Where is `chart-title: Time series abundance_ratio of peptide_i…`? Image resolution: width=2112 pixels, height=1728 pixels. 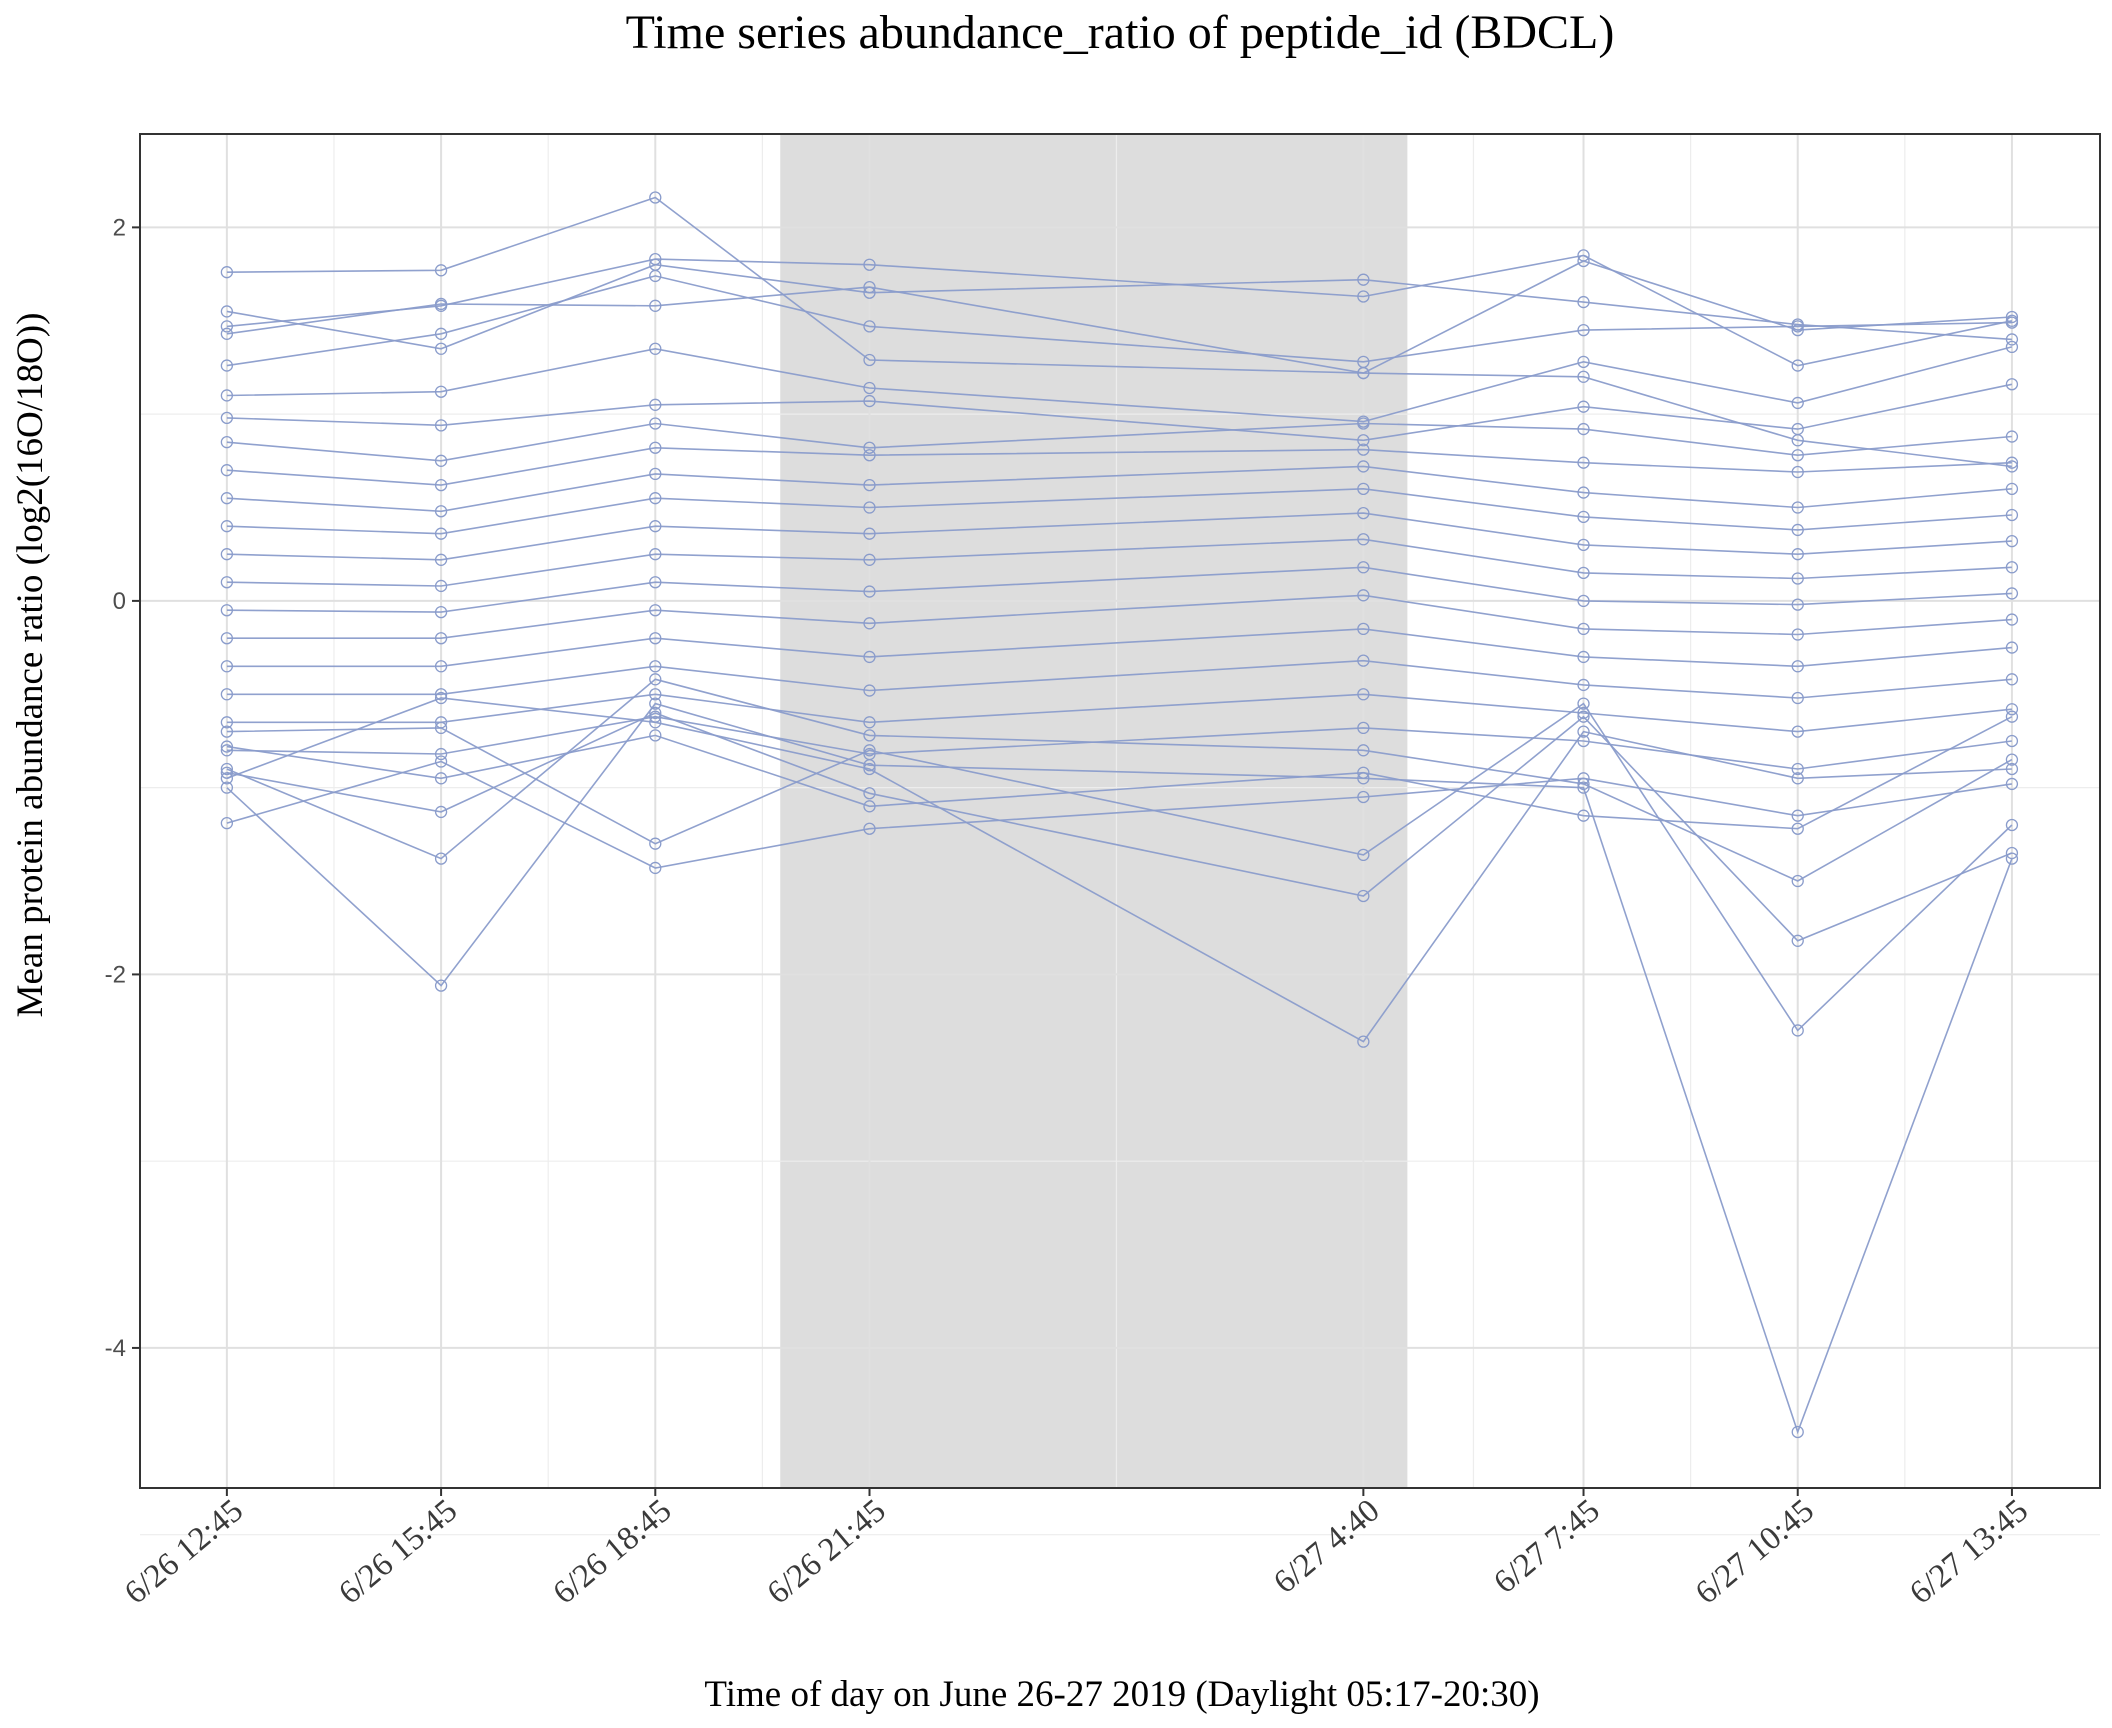 chart-title: Time series abundance_ratio of peptide_i… is located at coordinates (1120, 32).